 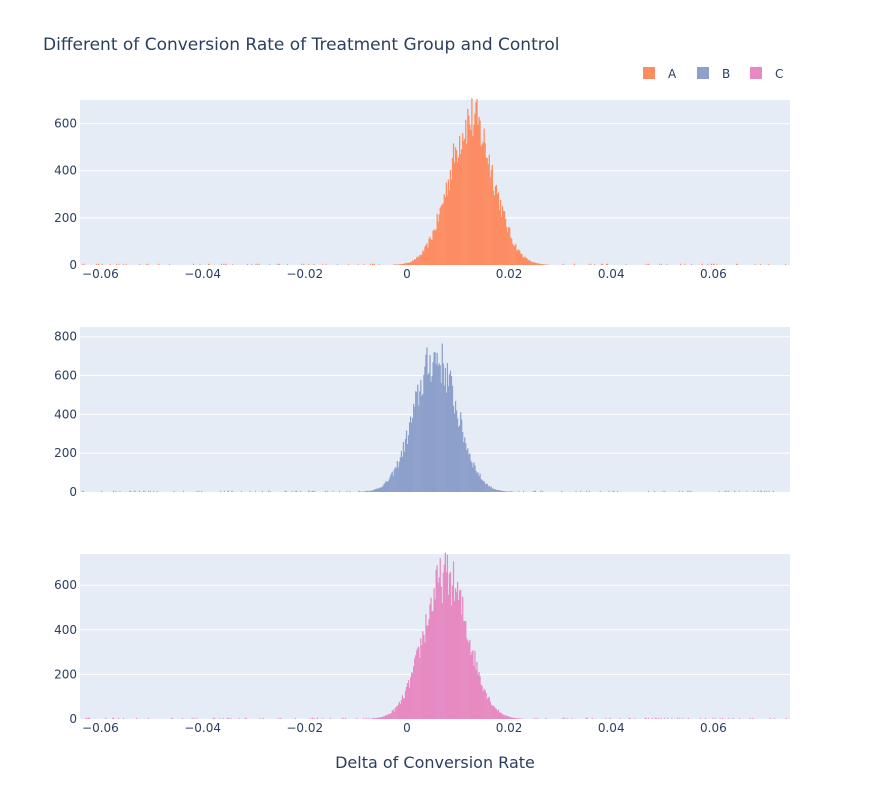 What do you see at coordinates (766, 74) in the screenshot?
I see `legend-item-c: C` at bounding box center [766, 74].